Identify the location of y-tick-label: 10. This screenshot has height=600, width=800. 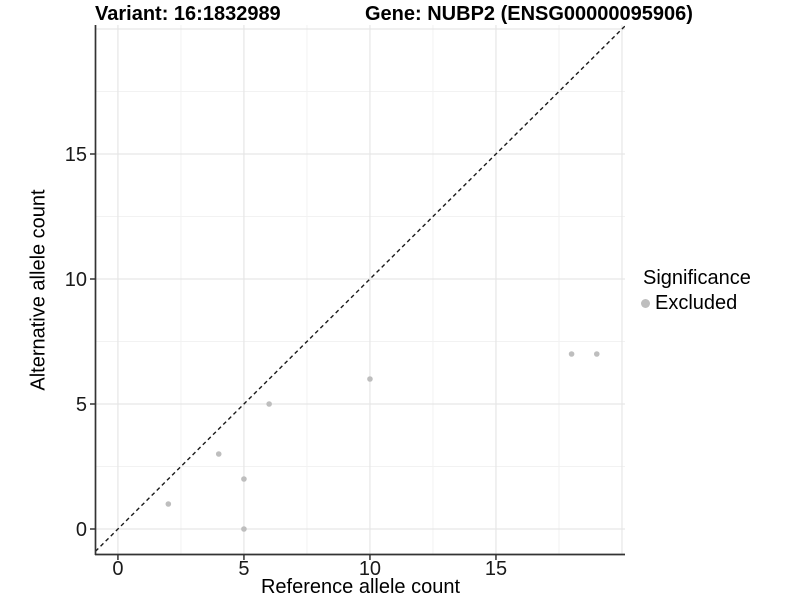
(76, 280).